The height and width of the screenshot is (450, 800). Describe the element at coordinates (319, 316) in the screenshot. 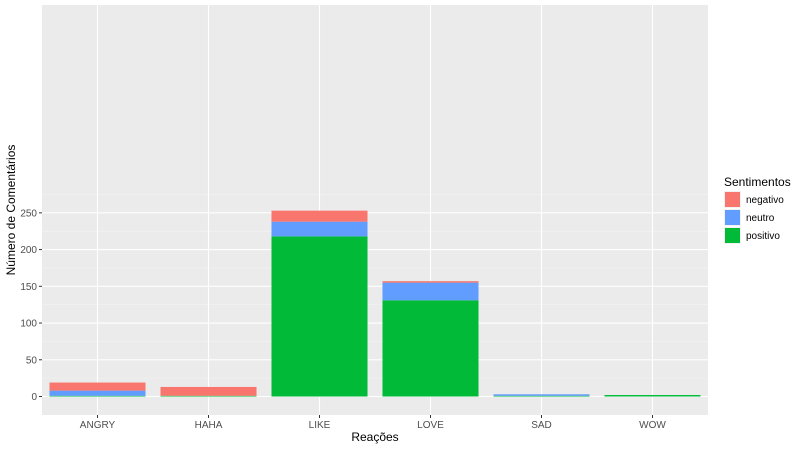

I see `bar-like-positivo` at that location.